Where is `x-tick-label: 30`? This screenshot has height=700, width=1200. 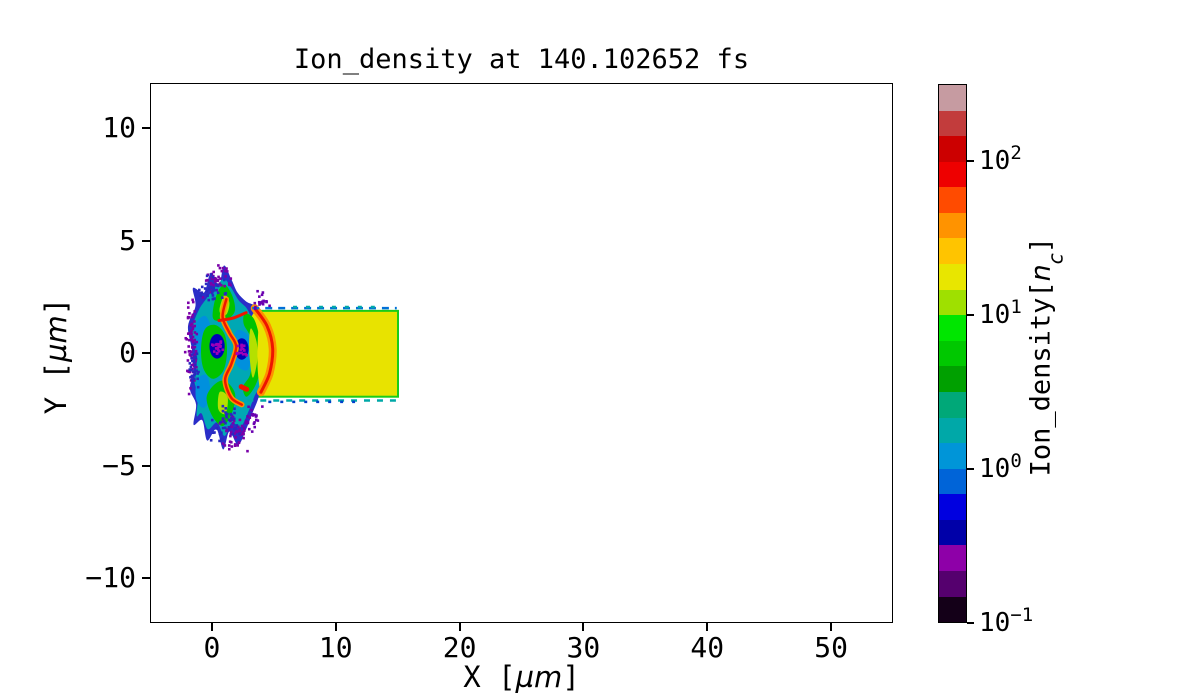
x-tick-label: 30 is located at coordinates (583, 647).